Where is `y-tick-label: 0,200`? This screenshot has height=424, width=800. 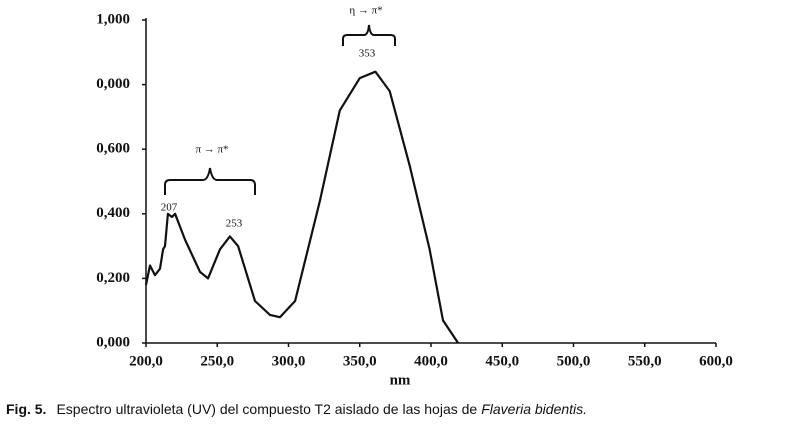
y-tick-label: 0,200 is located at coordinates (113, 278).